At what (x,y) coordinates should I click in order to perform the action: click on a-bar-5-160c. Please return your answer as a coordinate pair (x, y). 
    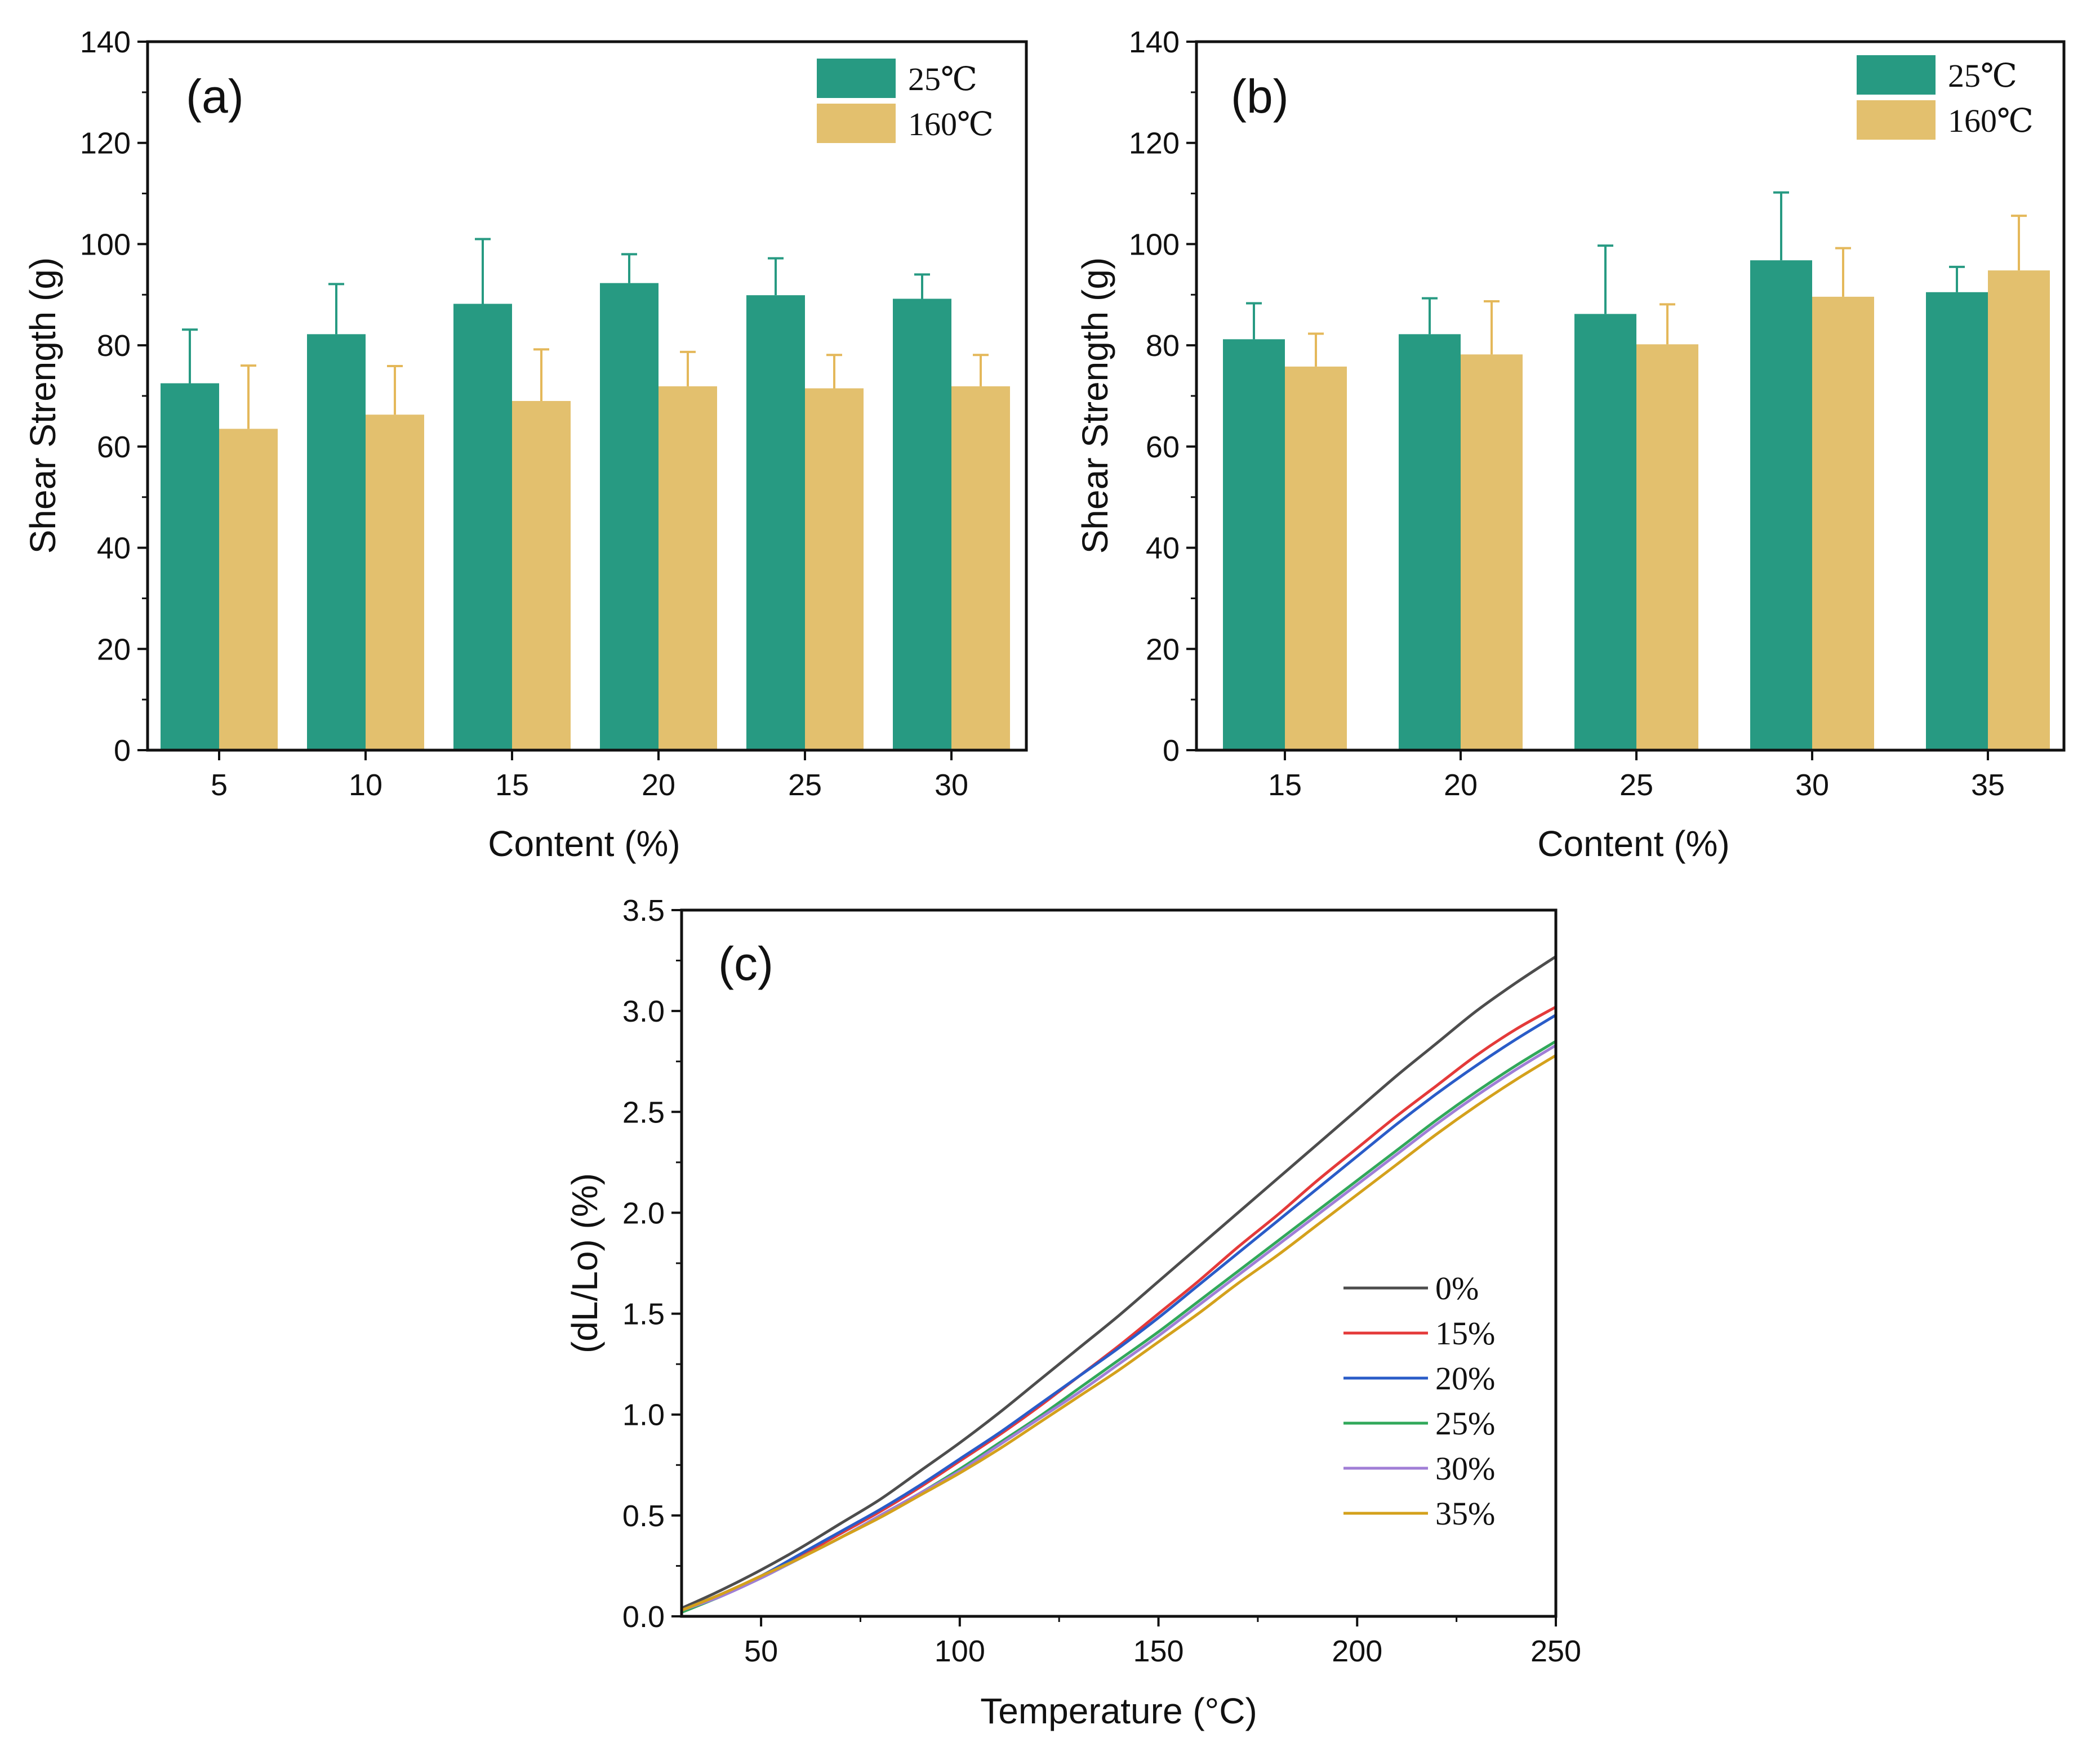
    Looking at the image, I should click on (249, 589).